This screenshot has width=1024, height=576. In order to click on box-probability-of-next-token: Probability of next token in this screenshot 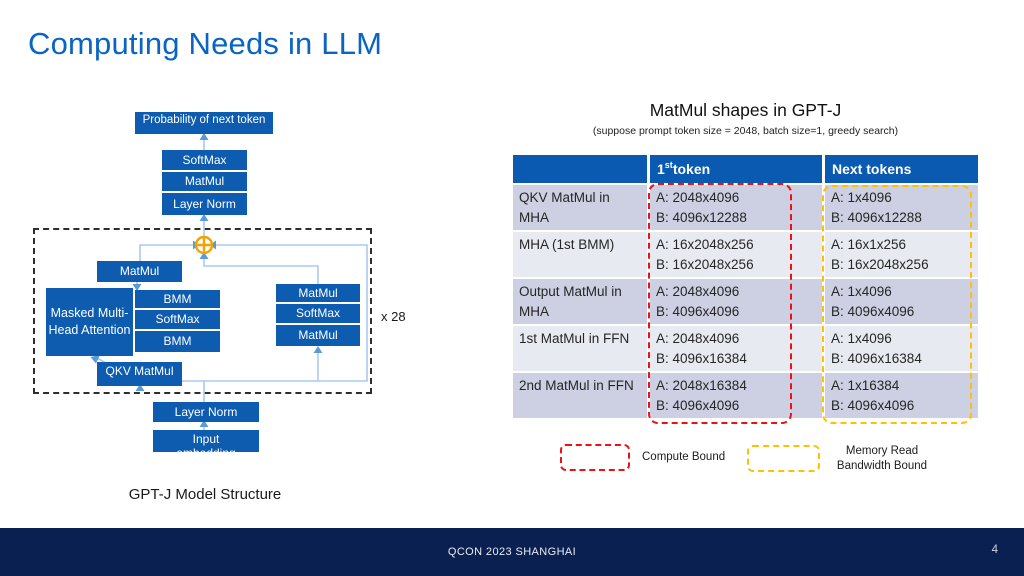, I will do `click(204, 123)`.